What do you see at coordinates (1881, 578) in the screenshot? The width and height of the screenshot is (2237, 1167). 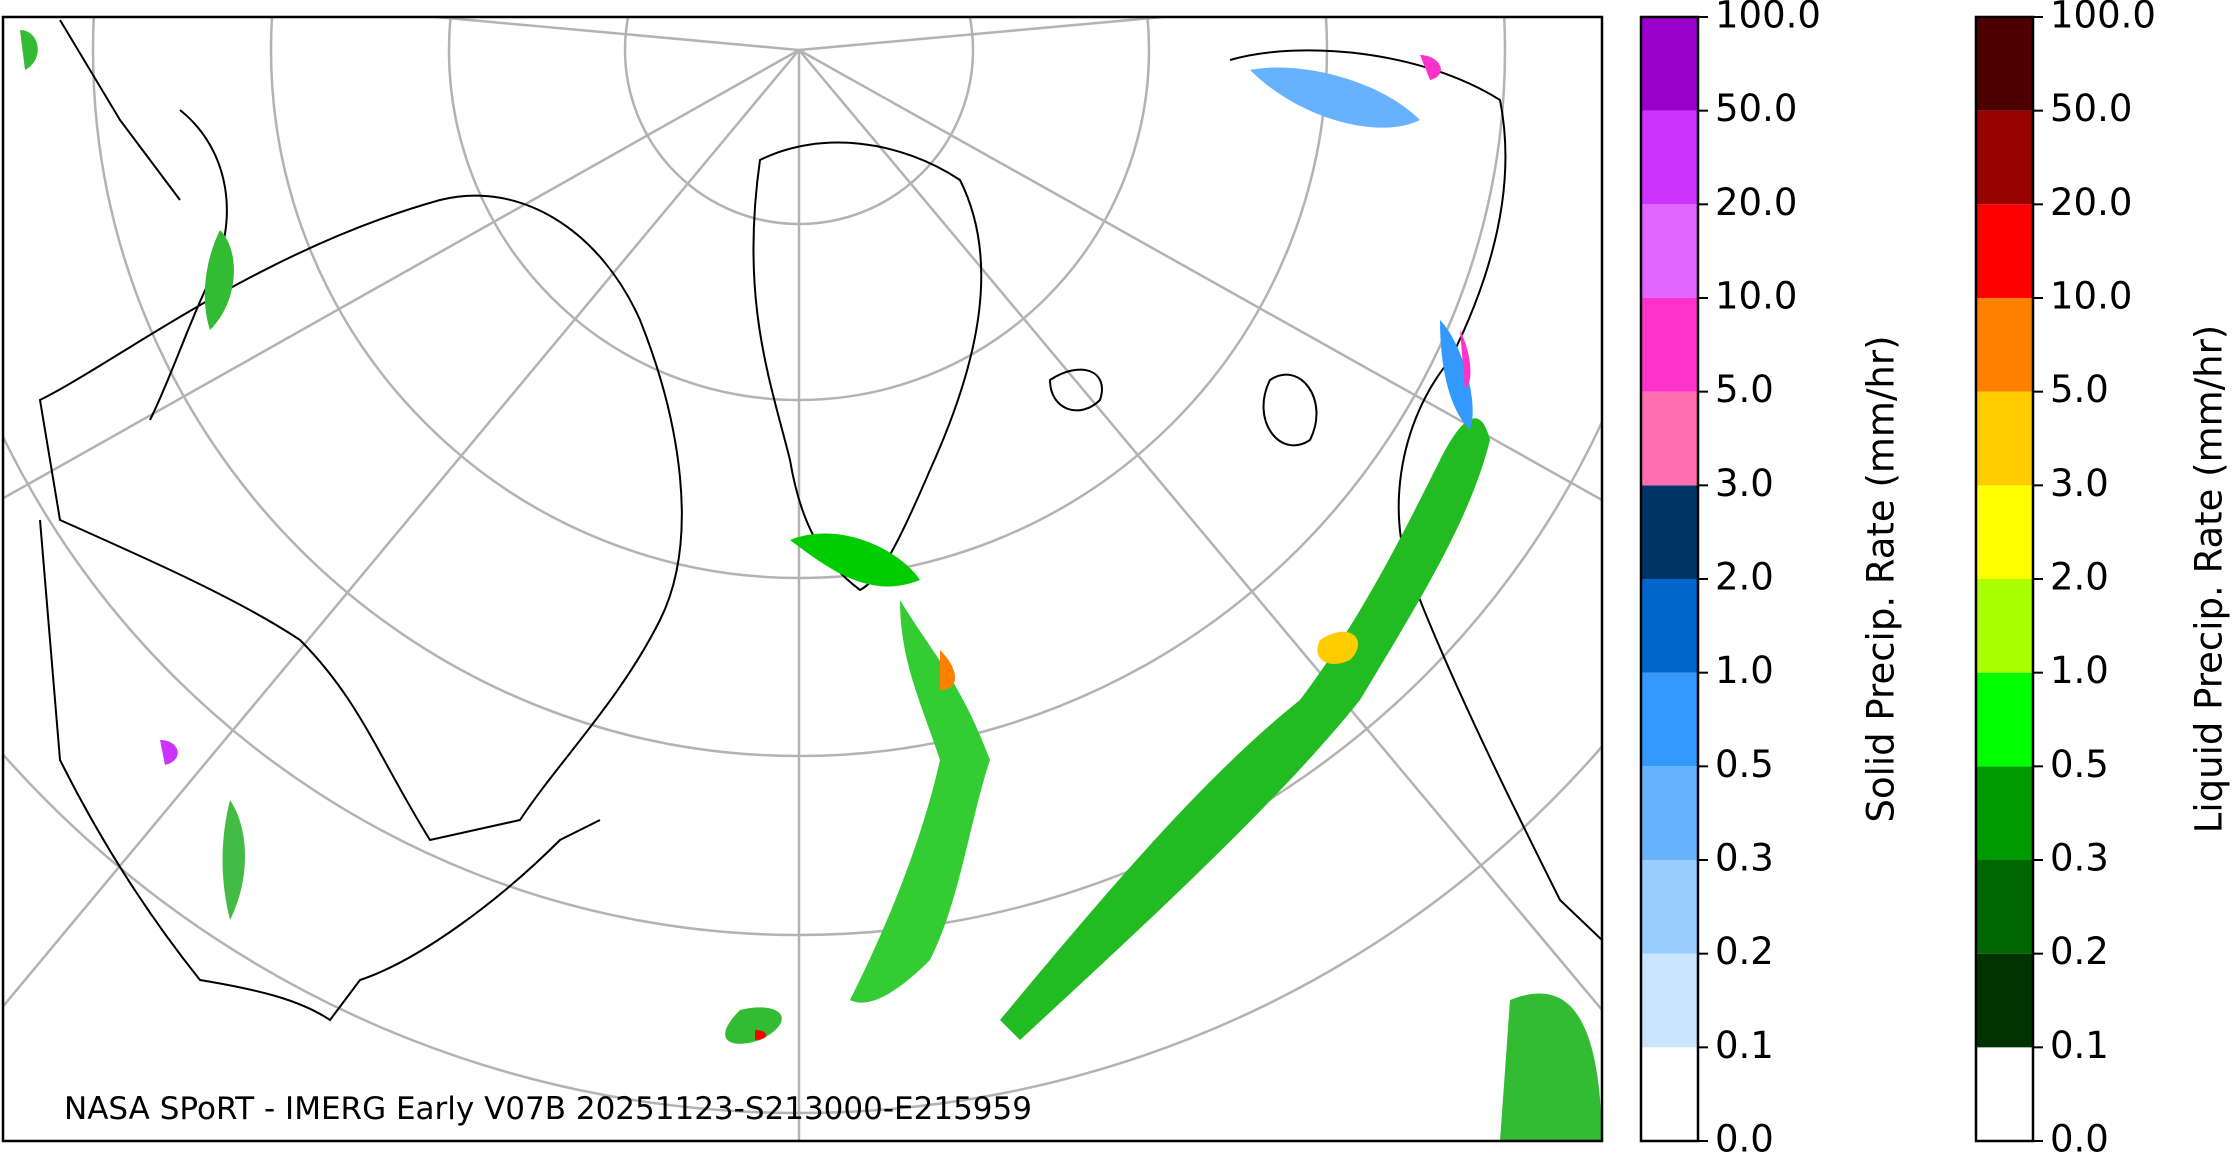 I see `colorbar-label: Solid Precip. Rate (mm/hr)` at bounding box center [1881, 578].